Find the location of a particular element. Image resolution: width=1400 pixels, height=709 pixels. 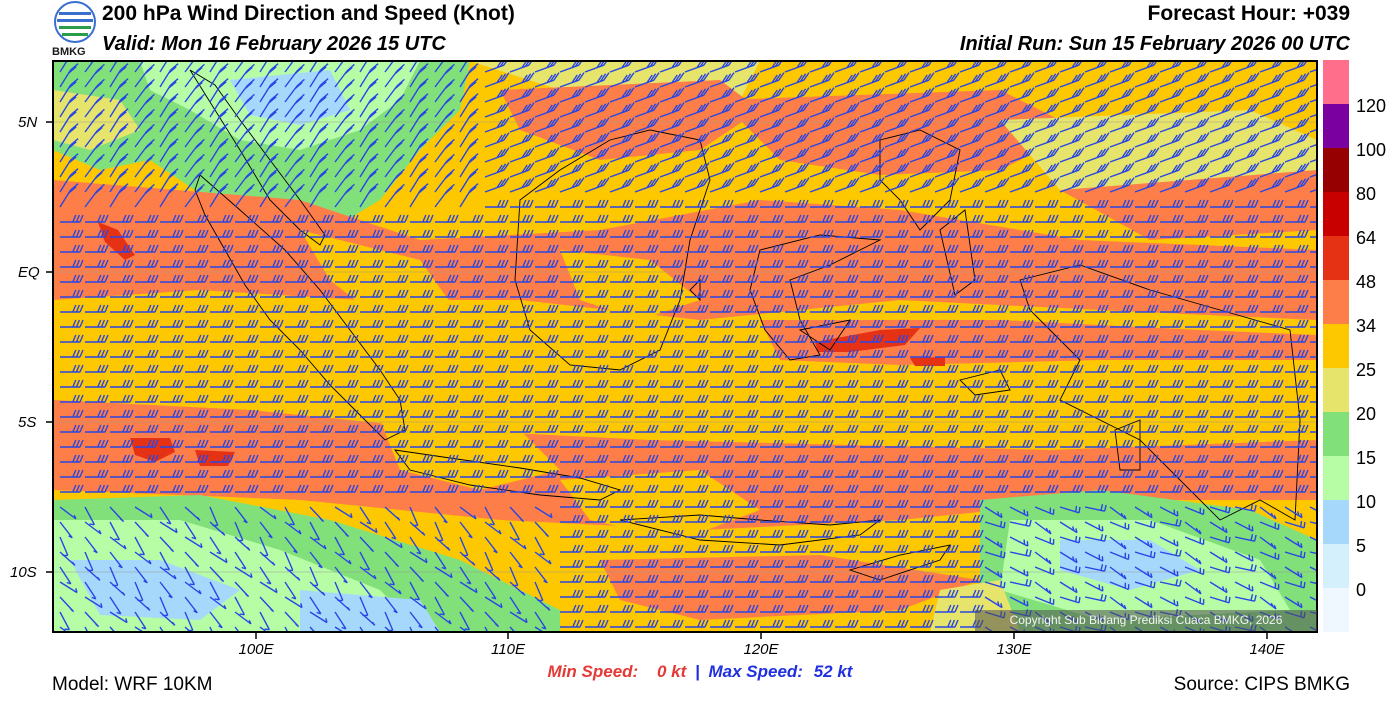

max-speed-value: 52 kt is located at coordinates (833, 671).